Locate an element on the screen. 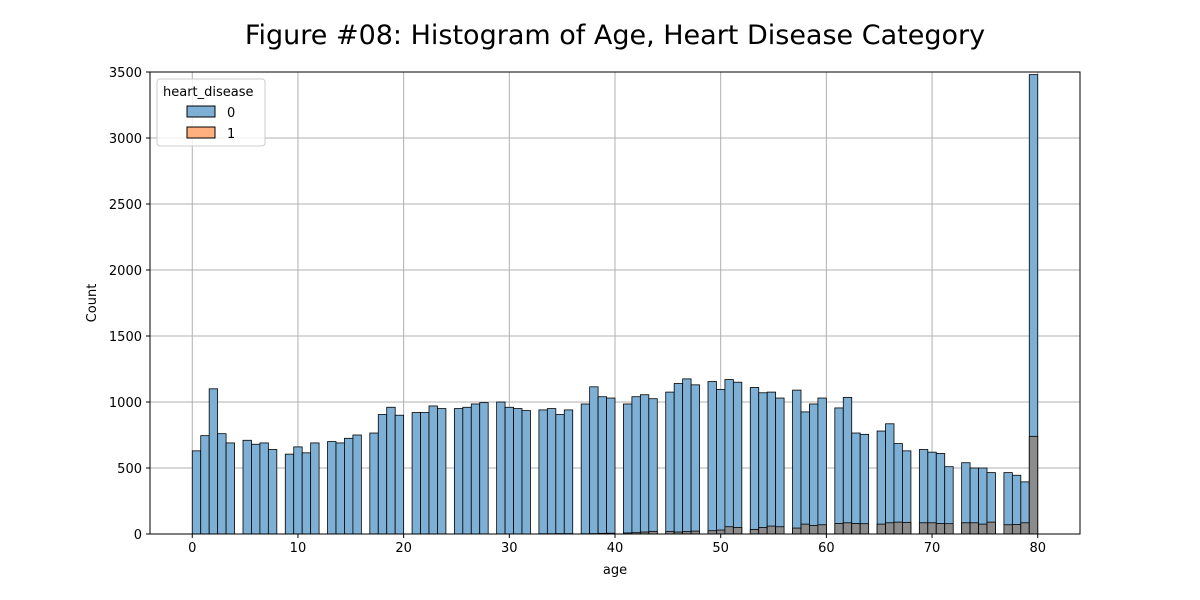 This screenshot has height=600, width=1200. legend-label-0: 0 is located at coordinates (231, 113).